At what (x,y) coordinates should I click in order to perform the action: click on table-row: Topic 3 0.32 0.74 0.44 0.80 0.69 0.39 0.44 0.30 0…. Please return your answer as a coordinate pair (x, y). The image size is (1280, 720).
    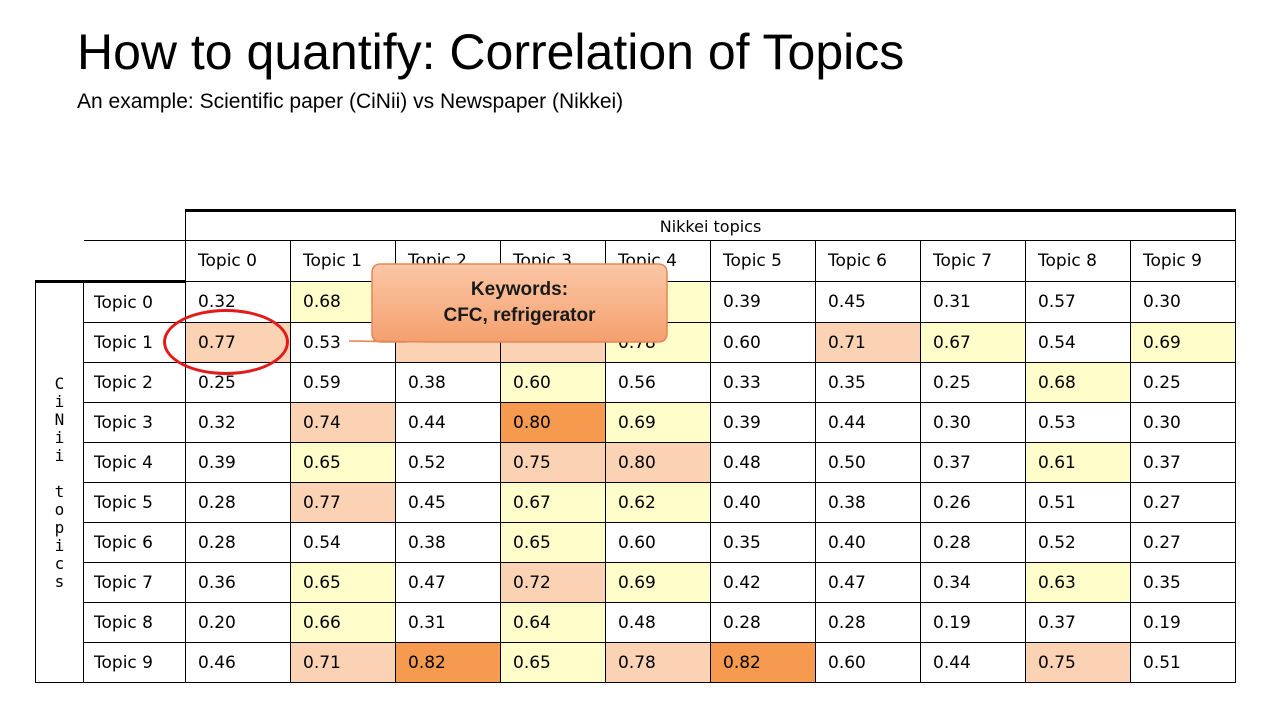
    Looking at the image, I should click on (636, 422).